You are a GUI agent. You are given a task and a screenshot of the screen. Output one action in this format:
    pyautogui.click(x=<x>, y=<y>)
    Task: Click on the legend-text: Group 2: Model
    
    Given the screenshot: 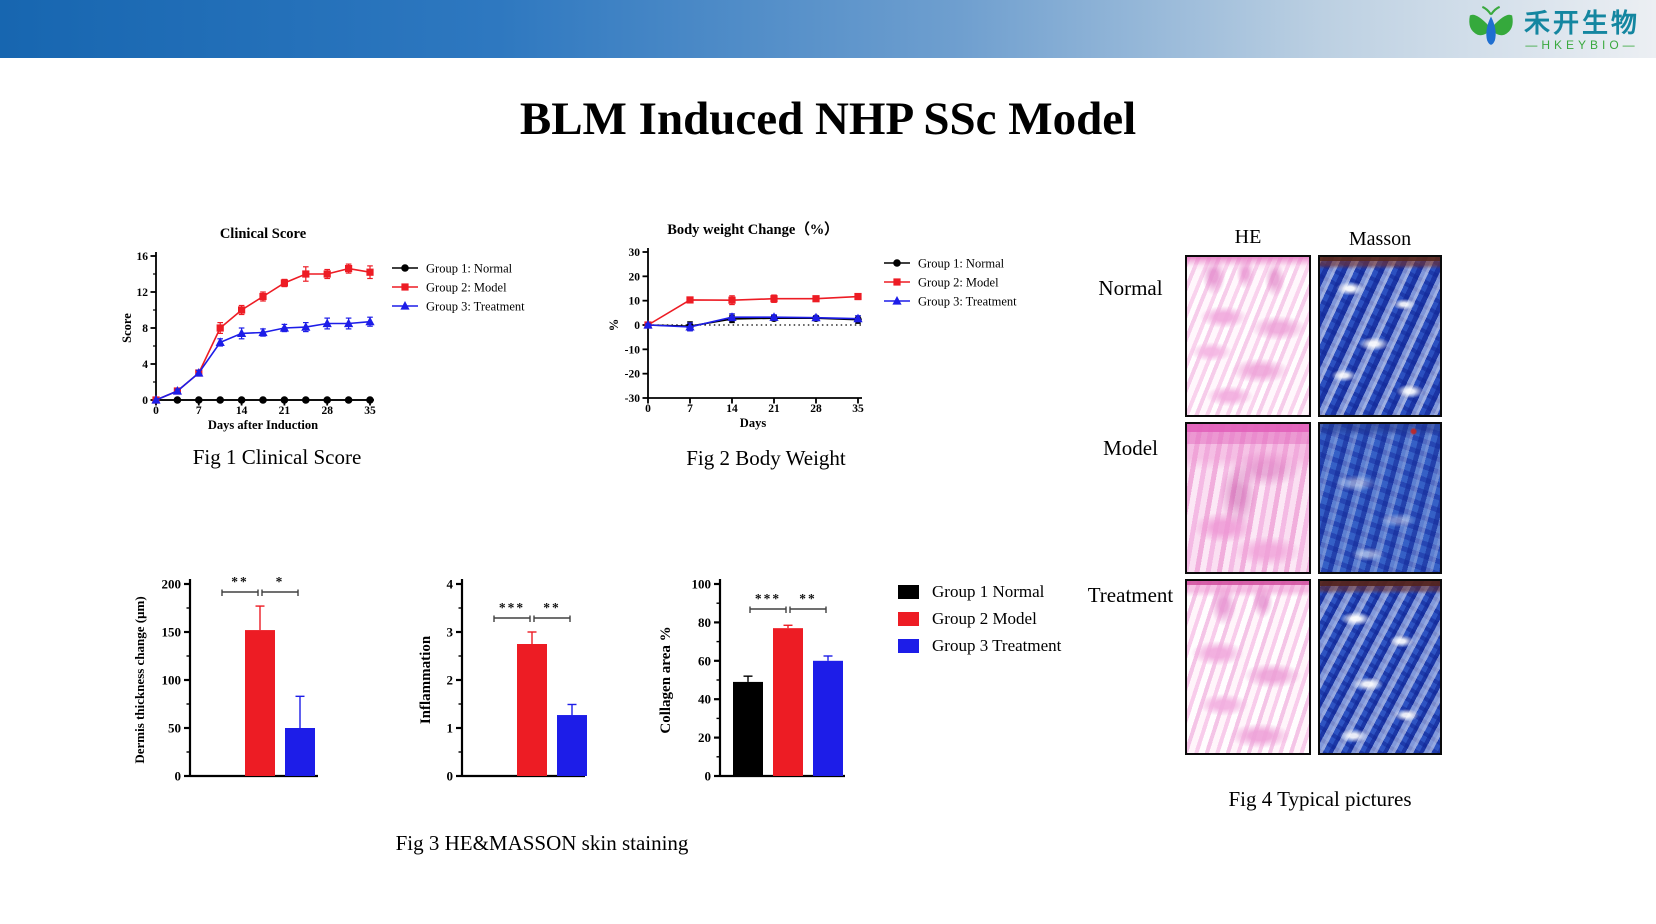 What is the action you would take?
    pyautogui.click(x=958, y=283)
    